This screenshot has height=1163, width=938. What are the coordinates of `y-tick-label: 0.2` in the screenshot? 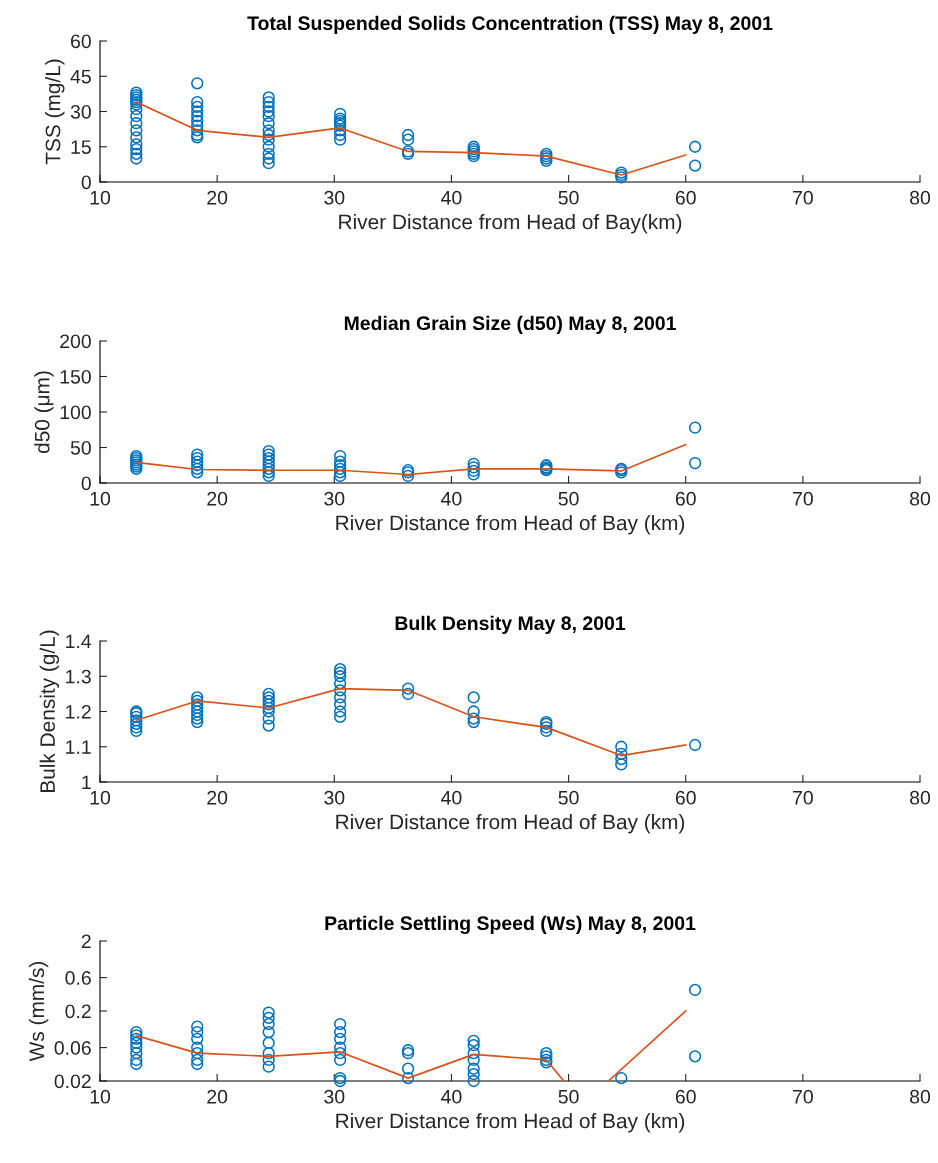 It's located at (78, 1011).